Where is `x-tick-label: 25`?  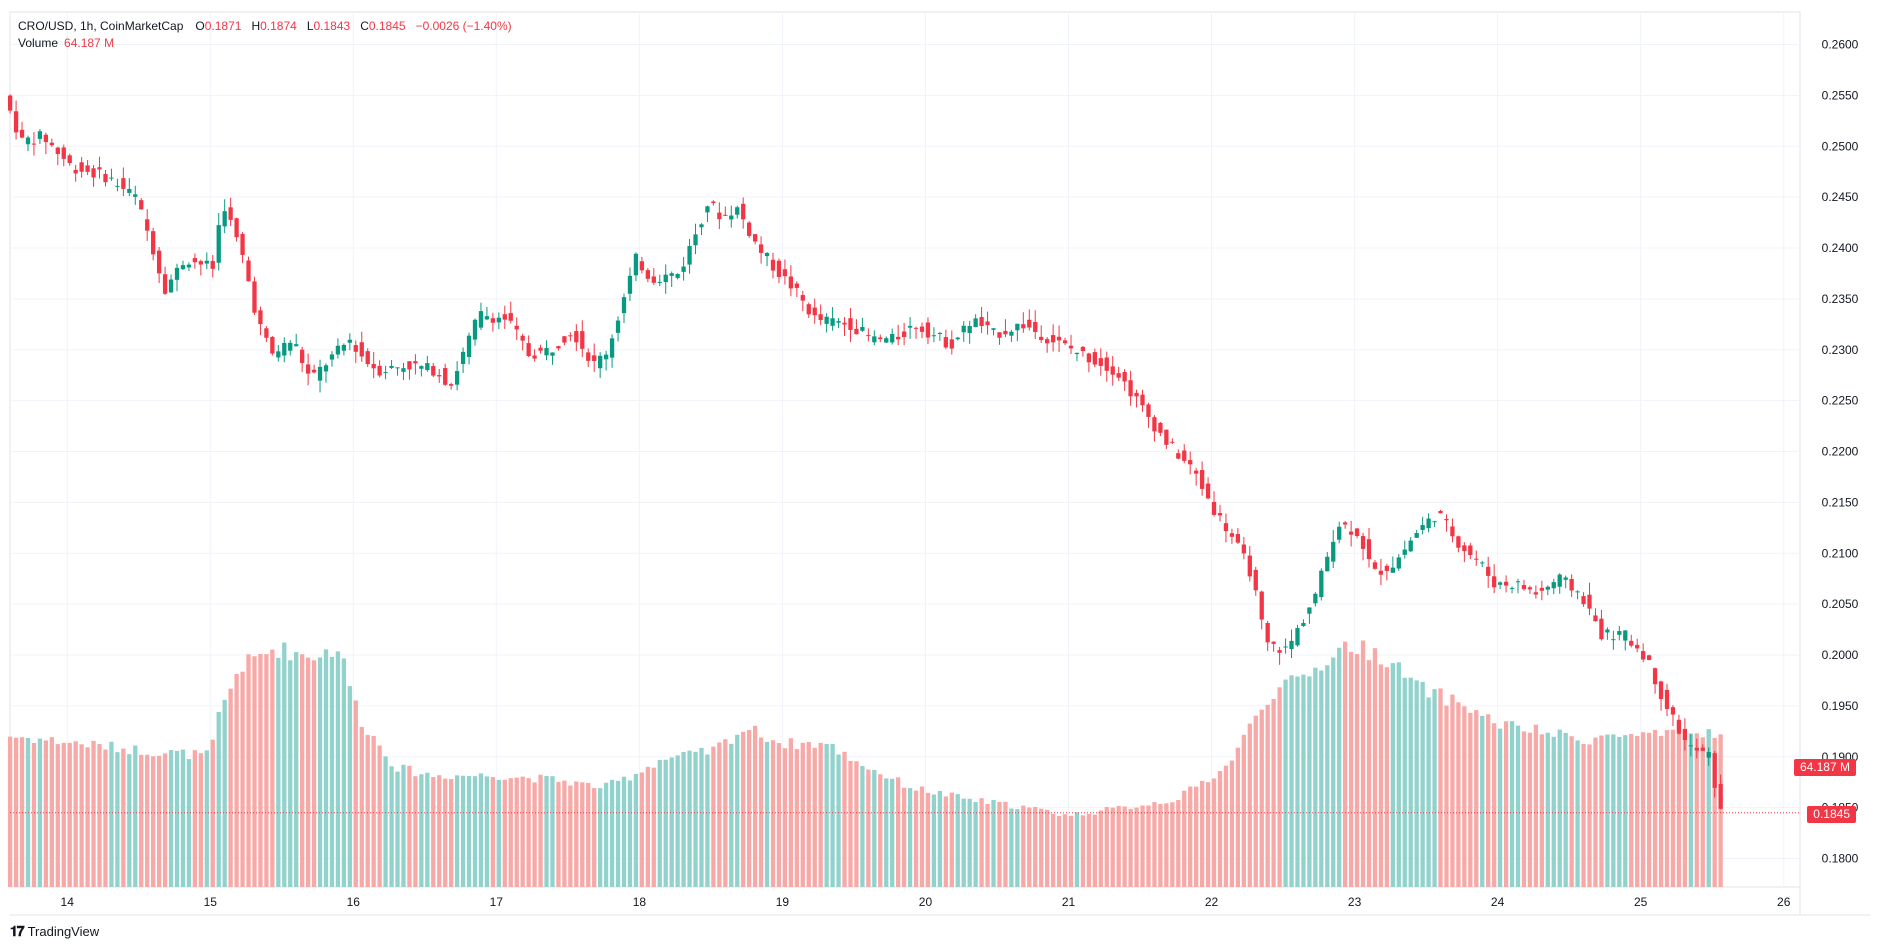
x-tick-label: 25 is located at coordinates (1641, 902).